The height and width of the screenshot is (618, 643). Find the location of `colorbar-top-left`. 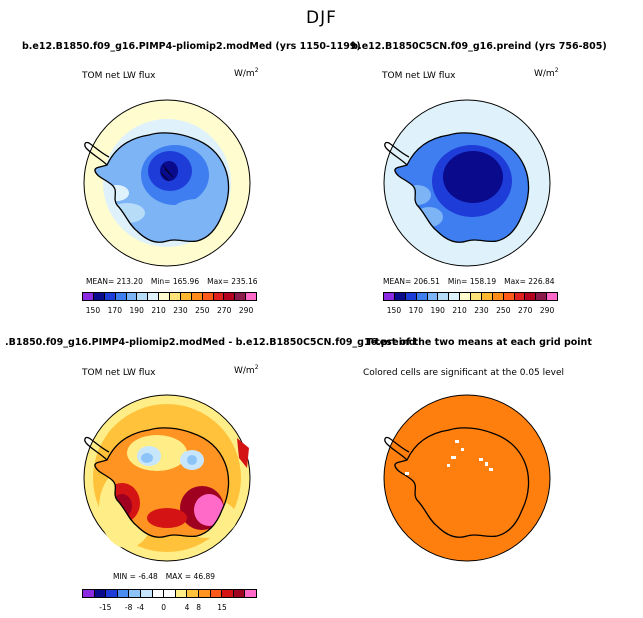

colorbar-top-left is located at coordinates (169, 296).